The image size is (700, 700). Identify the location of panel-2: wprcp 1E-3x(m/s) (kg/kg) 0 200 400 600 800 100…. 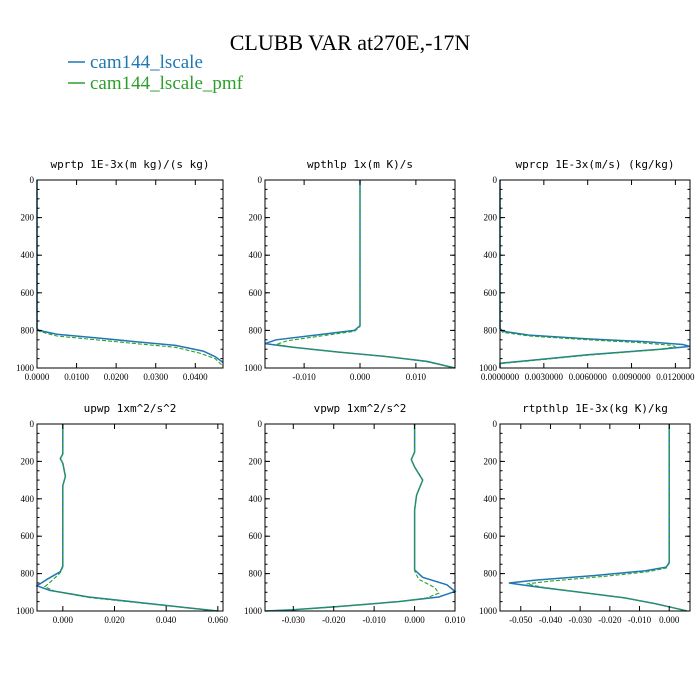
(587, 270).